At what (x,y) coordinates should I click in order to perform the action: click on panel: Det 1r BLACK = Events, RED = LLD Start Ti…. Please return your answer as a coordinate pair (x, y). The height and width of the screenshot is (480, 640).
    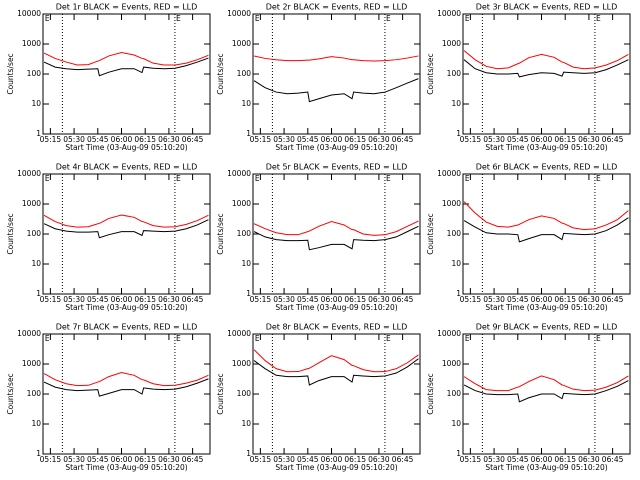
    Looking at the image, I should click on (108, 77).